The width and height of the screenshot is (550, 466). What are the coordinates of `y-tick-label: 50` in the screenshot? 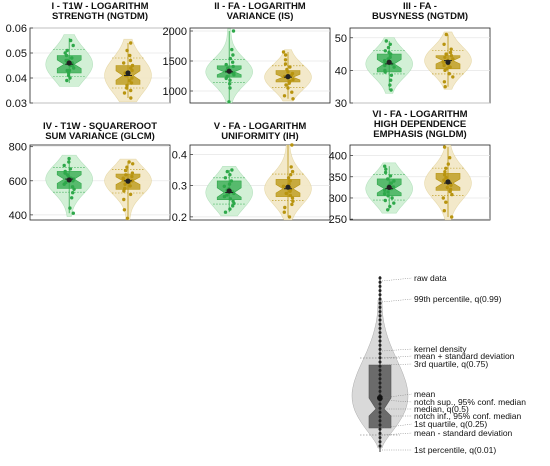 It's located at (341, 39).